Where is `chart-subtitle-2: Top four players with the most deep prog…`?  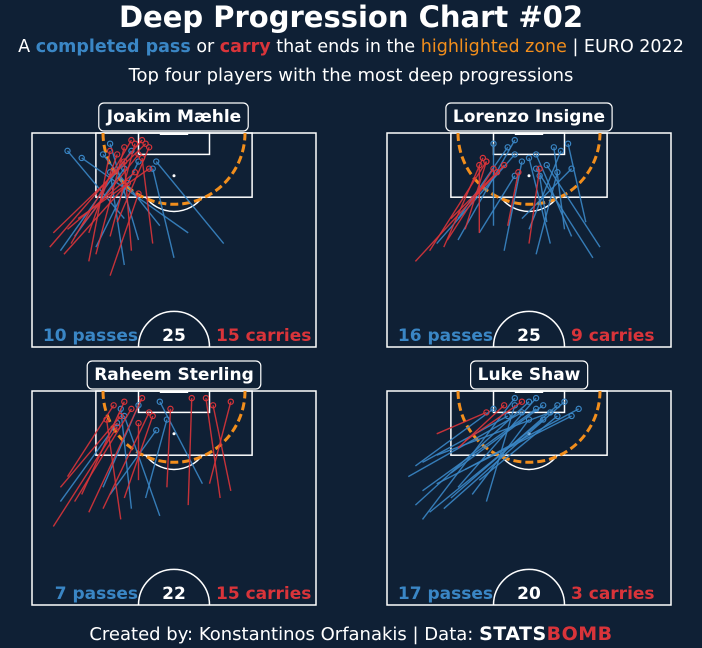
chart-subtitle-2: Top four players with the most deep prog… is located at coordinates (351, 75).